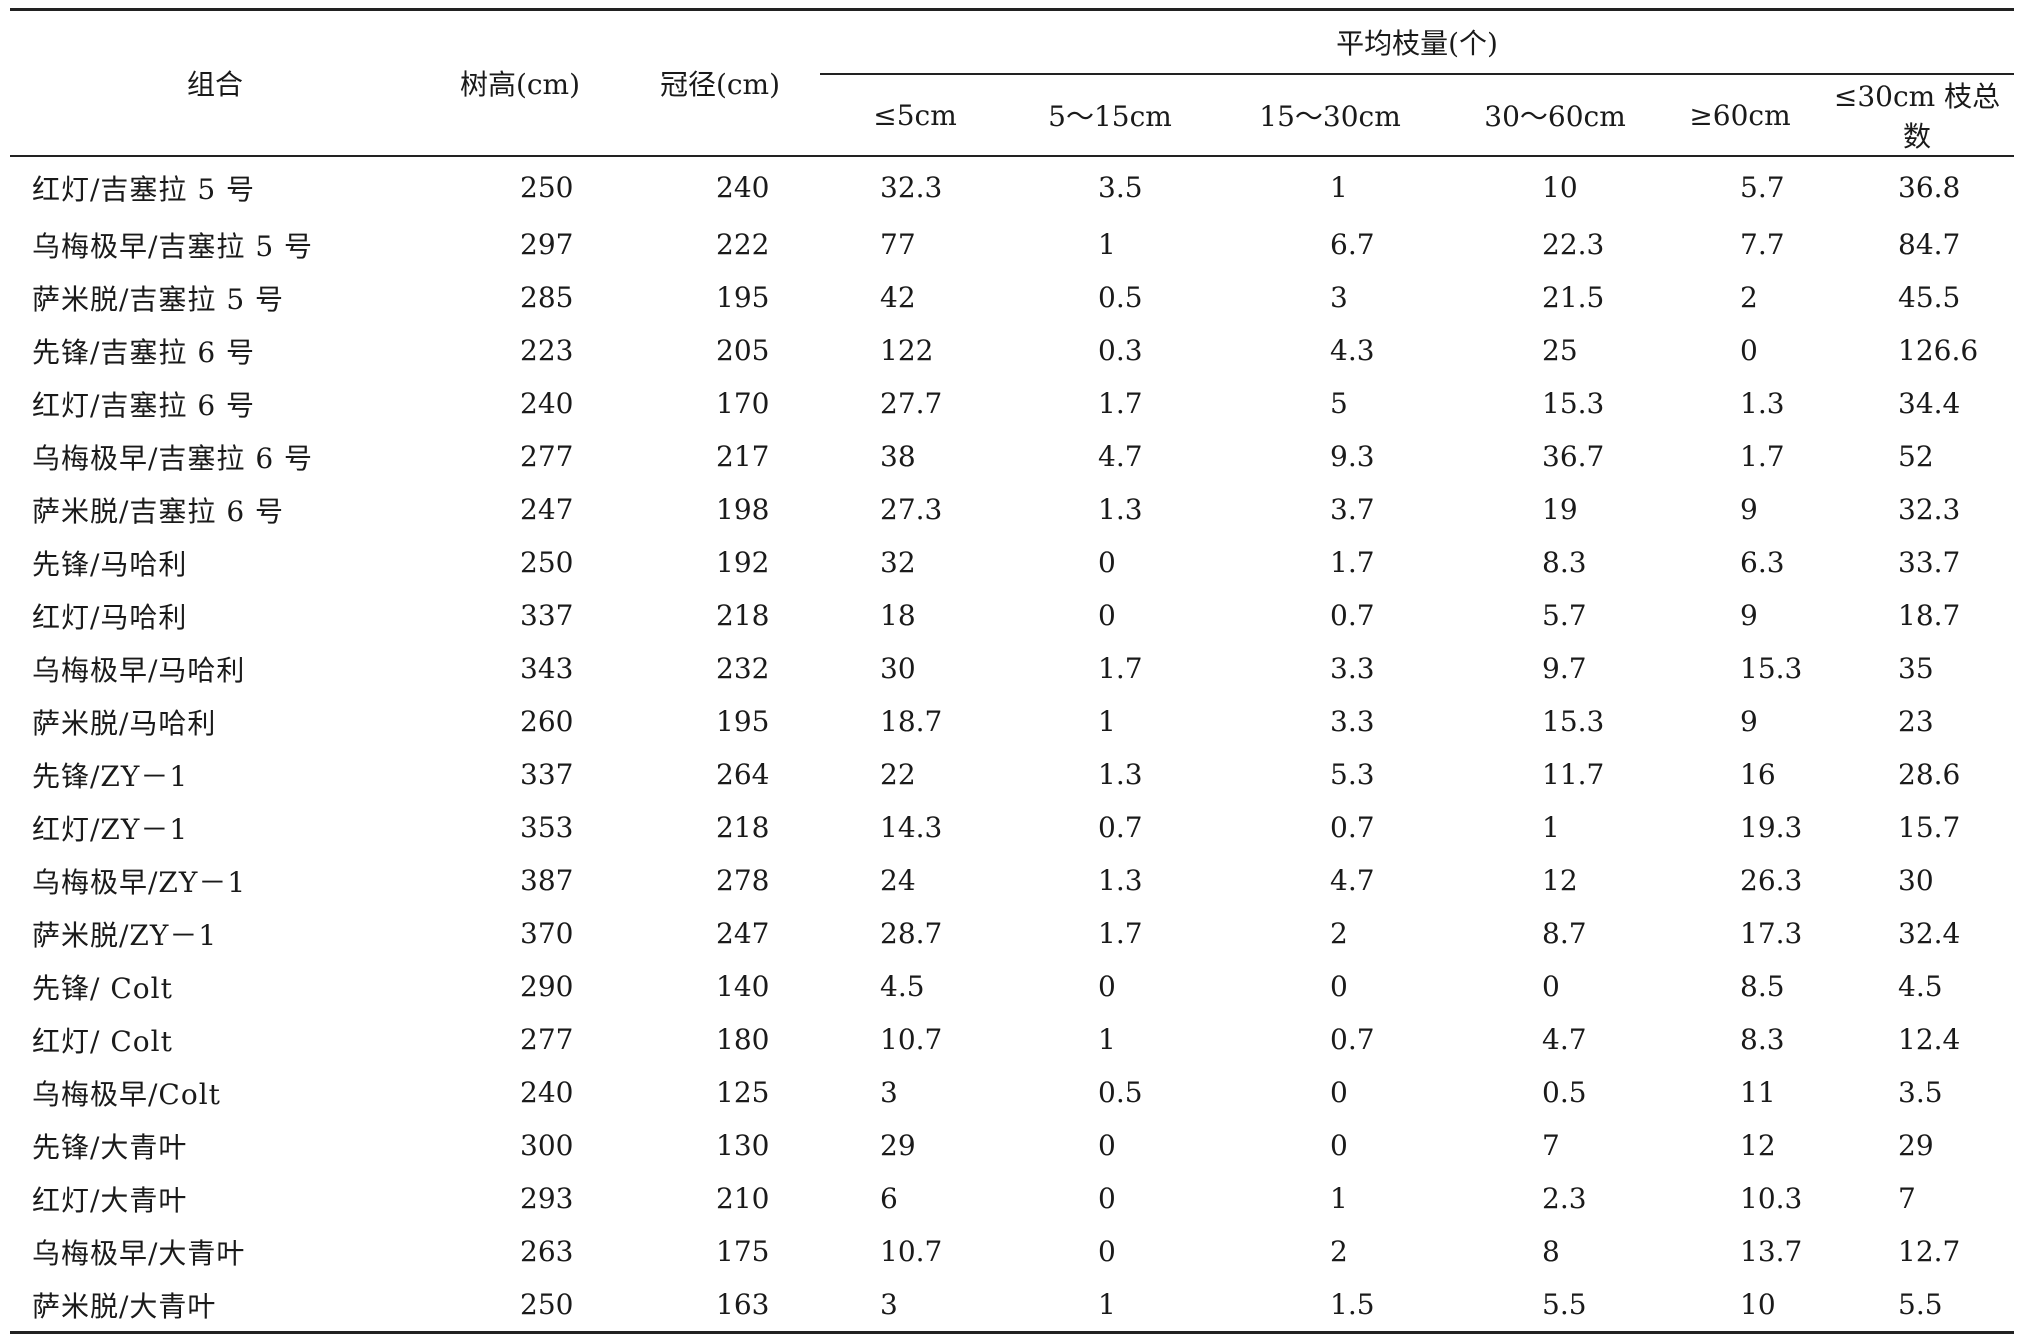 The width and height of the screenshot is (2024, 1334). What do you see at coordinates (898, 244) in the screenshot?
I see `value-cell: 77` at bounding box center [898, 244].